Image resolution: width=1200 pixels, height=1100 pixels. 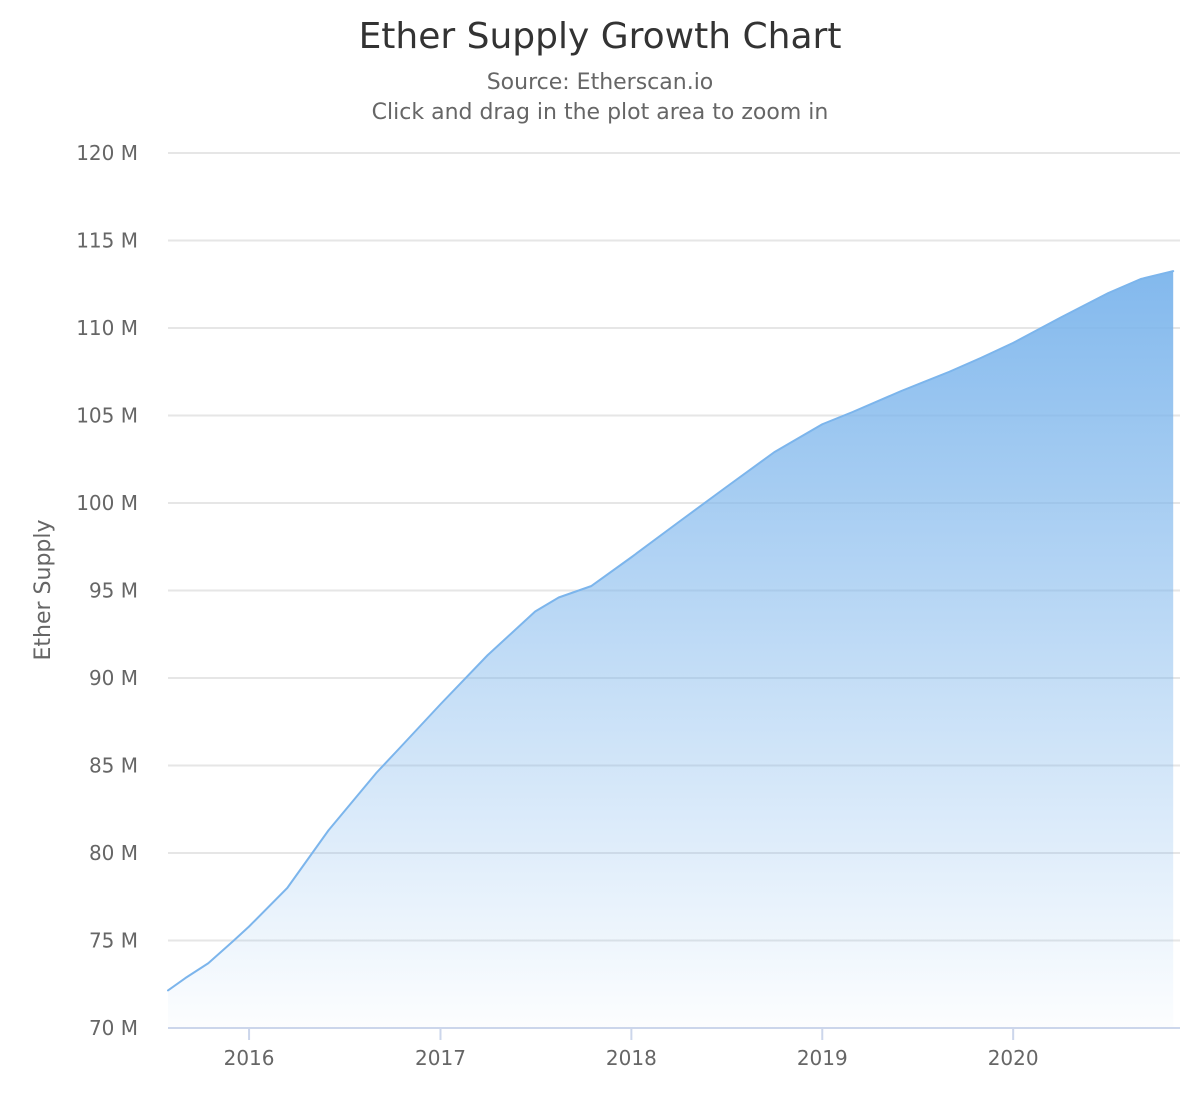 What do you see at coordinates (43, 589) in the screenshot?
I see `y-axis-title: Ether Supply` at bounding box center [43, 589].